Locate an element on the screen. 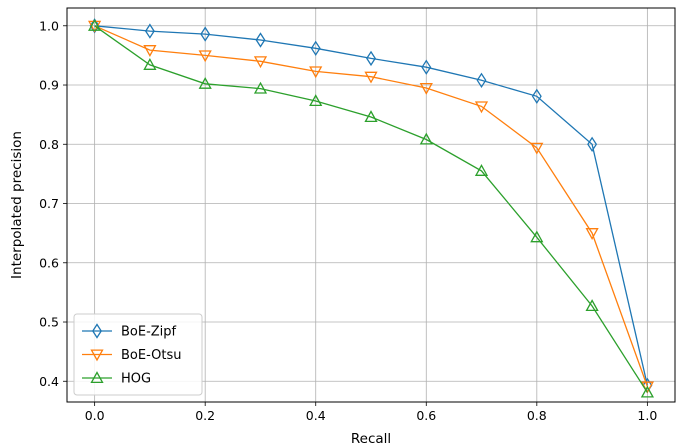 The width and height of the screenshot is (683, 447). x-tick-label: 0.2 is located at coordinates (205, 415).